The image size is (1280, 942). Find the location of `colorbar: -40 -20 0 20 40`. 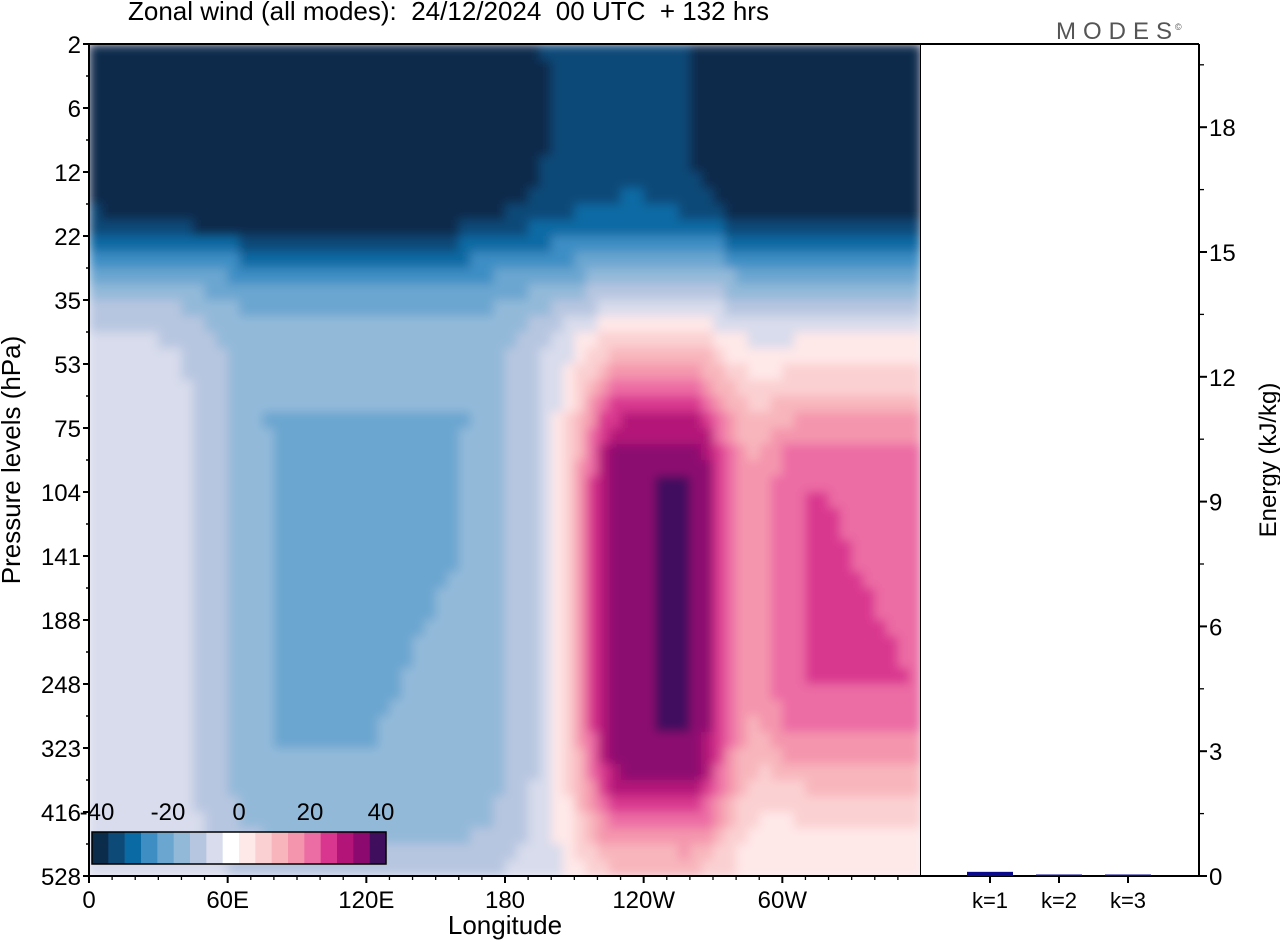

colorbar: -40 -20 0 20 40 is located at coordinates (237, 832).